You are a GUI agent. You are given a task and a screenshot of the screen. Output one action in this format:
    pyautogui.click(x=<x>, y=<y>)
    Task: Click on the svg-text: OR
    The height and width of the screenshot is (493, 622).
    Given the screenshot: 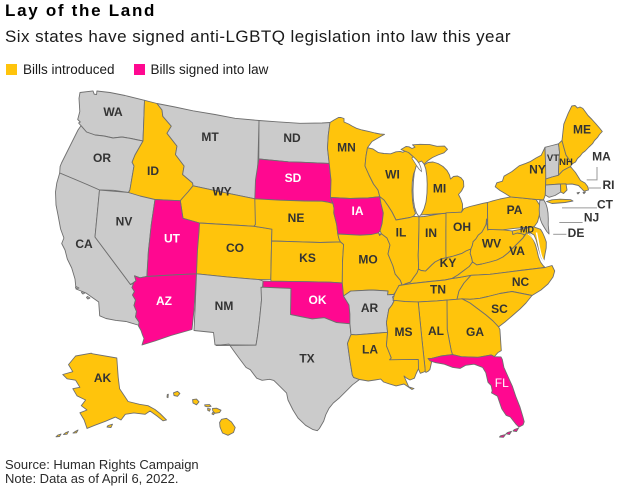 What is the action you would take?
    pyautogui.click(x=102, y=158)
    